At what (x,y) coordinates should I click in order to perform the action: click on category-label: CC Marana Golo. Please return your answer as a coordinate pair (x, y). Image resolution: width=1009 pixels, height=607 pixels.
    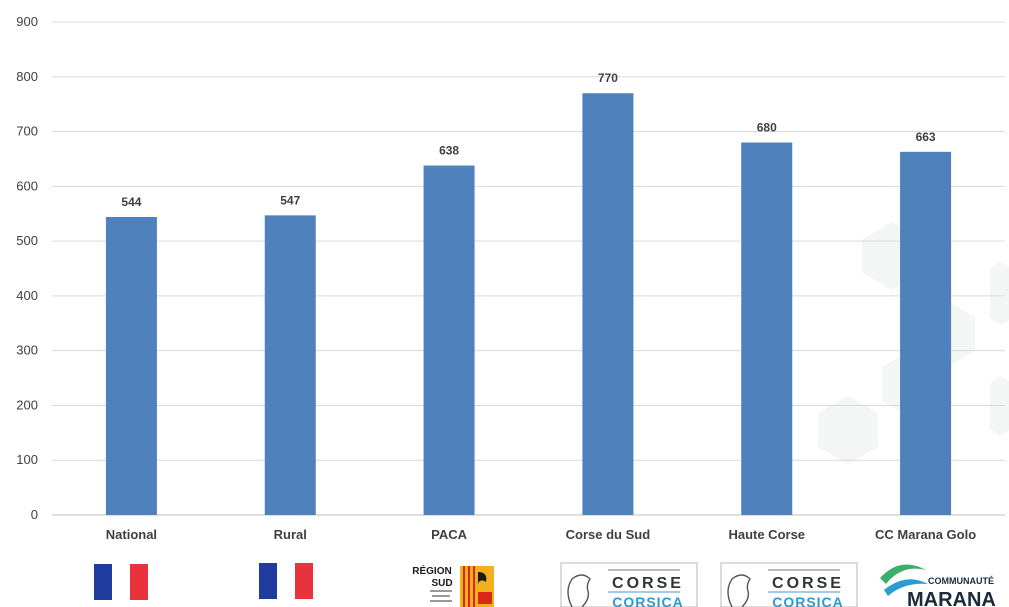
    Looking at the image, I should click on (925, 534).